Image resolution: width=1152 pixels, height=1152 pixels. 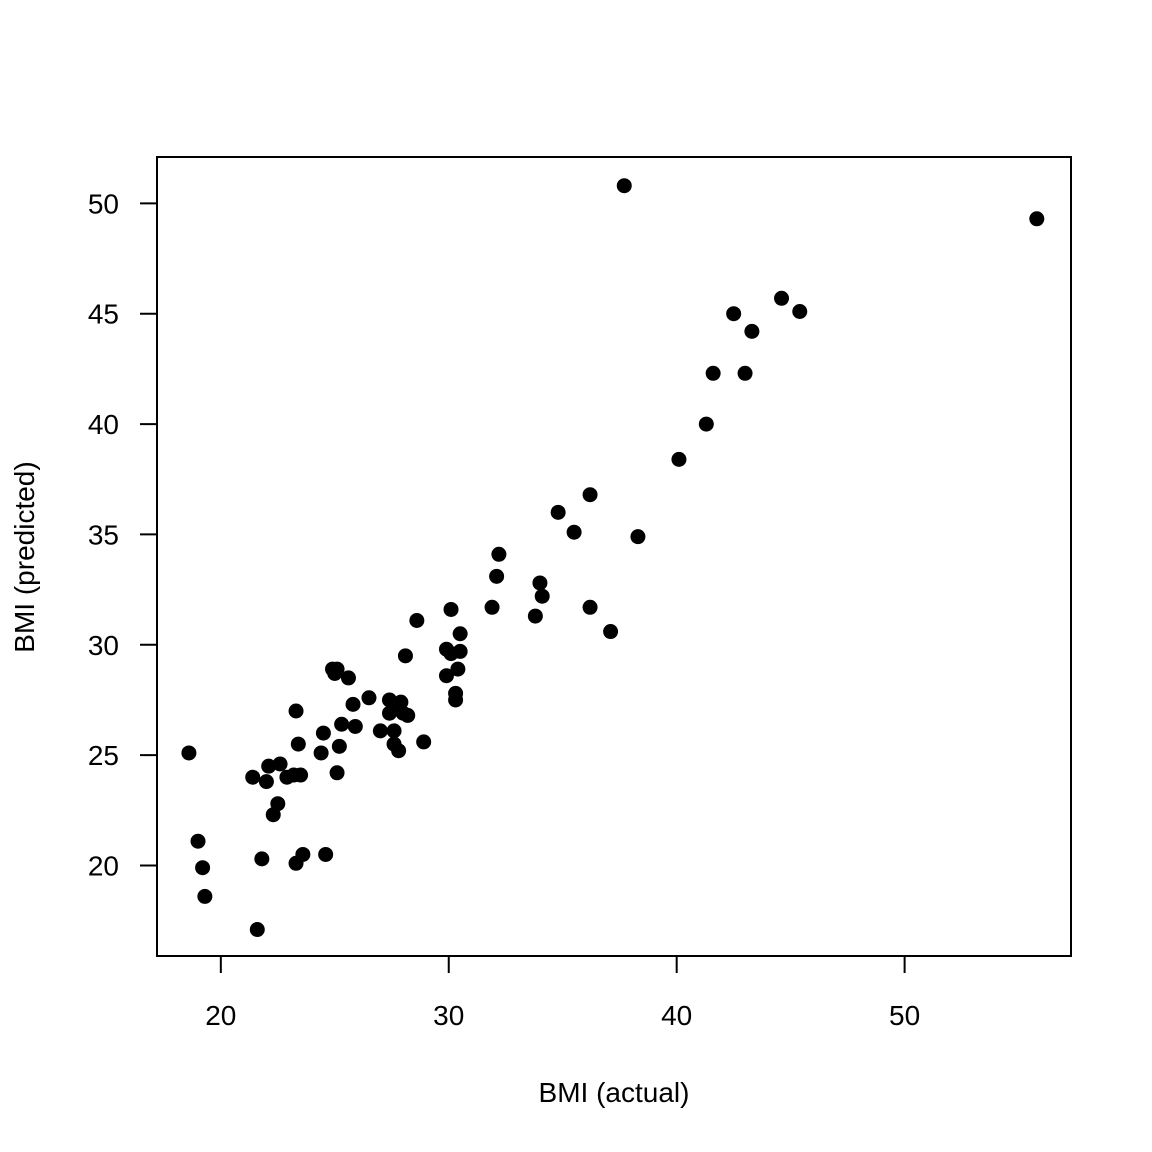 What do you see at coordinates (562, 993) in the screenshot?
I see `x-axis: 20 30 40 50` at bounding box center [562, 993].